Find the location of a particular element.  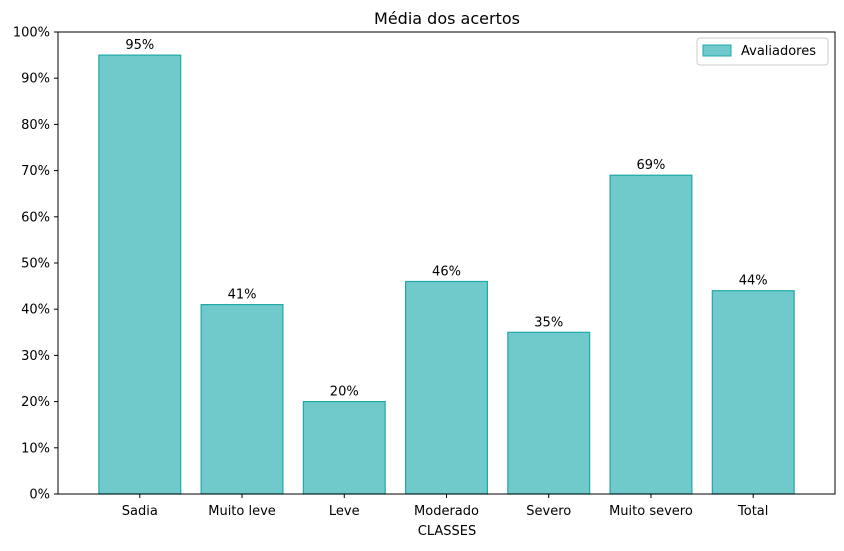

y-tick-label-1: 10% is located at coordinates (35, 448).